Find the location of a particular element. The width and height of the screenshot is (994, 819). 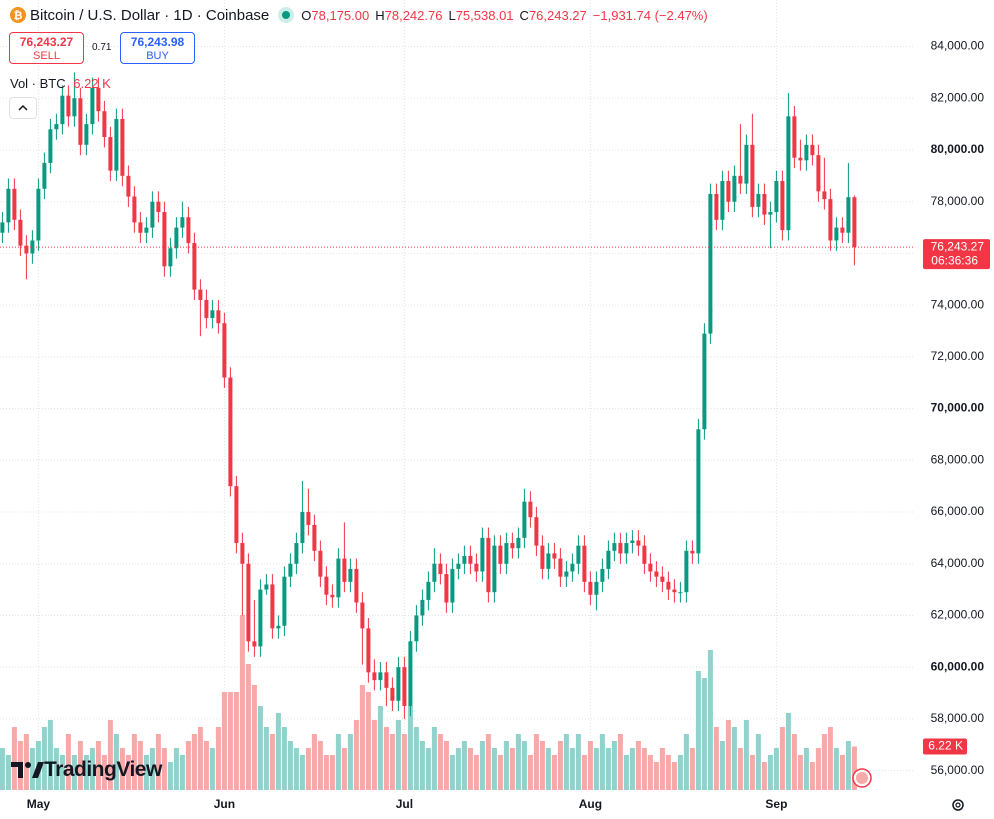

y-tick-label: 56,000.00 is located at coordinates (958, 770).